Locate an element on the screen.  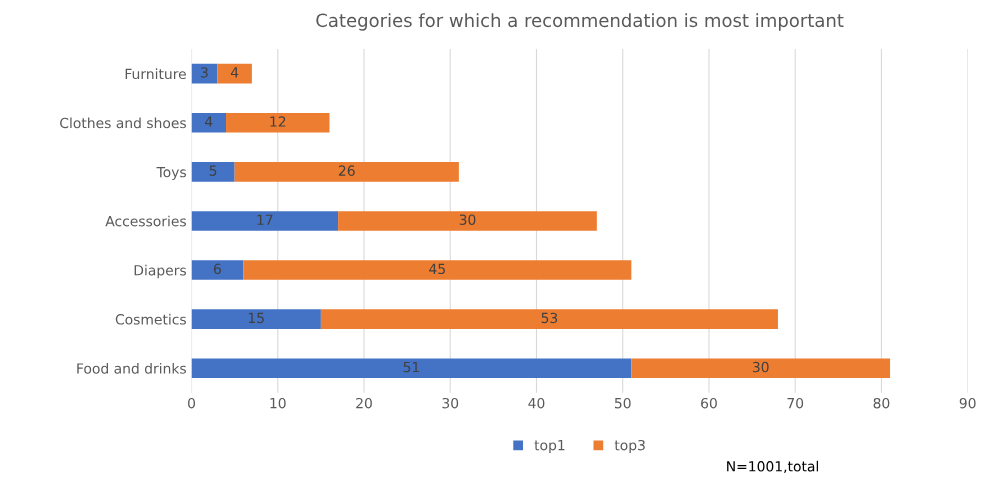
data-label: 5 is located at coordinates (213, 170).